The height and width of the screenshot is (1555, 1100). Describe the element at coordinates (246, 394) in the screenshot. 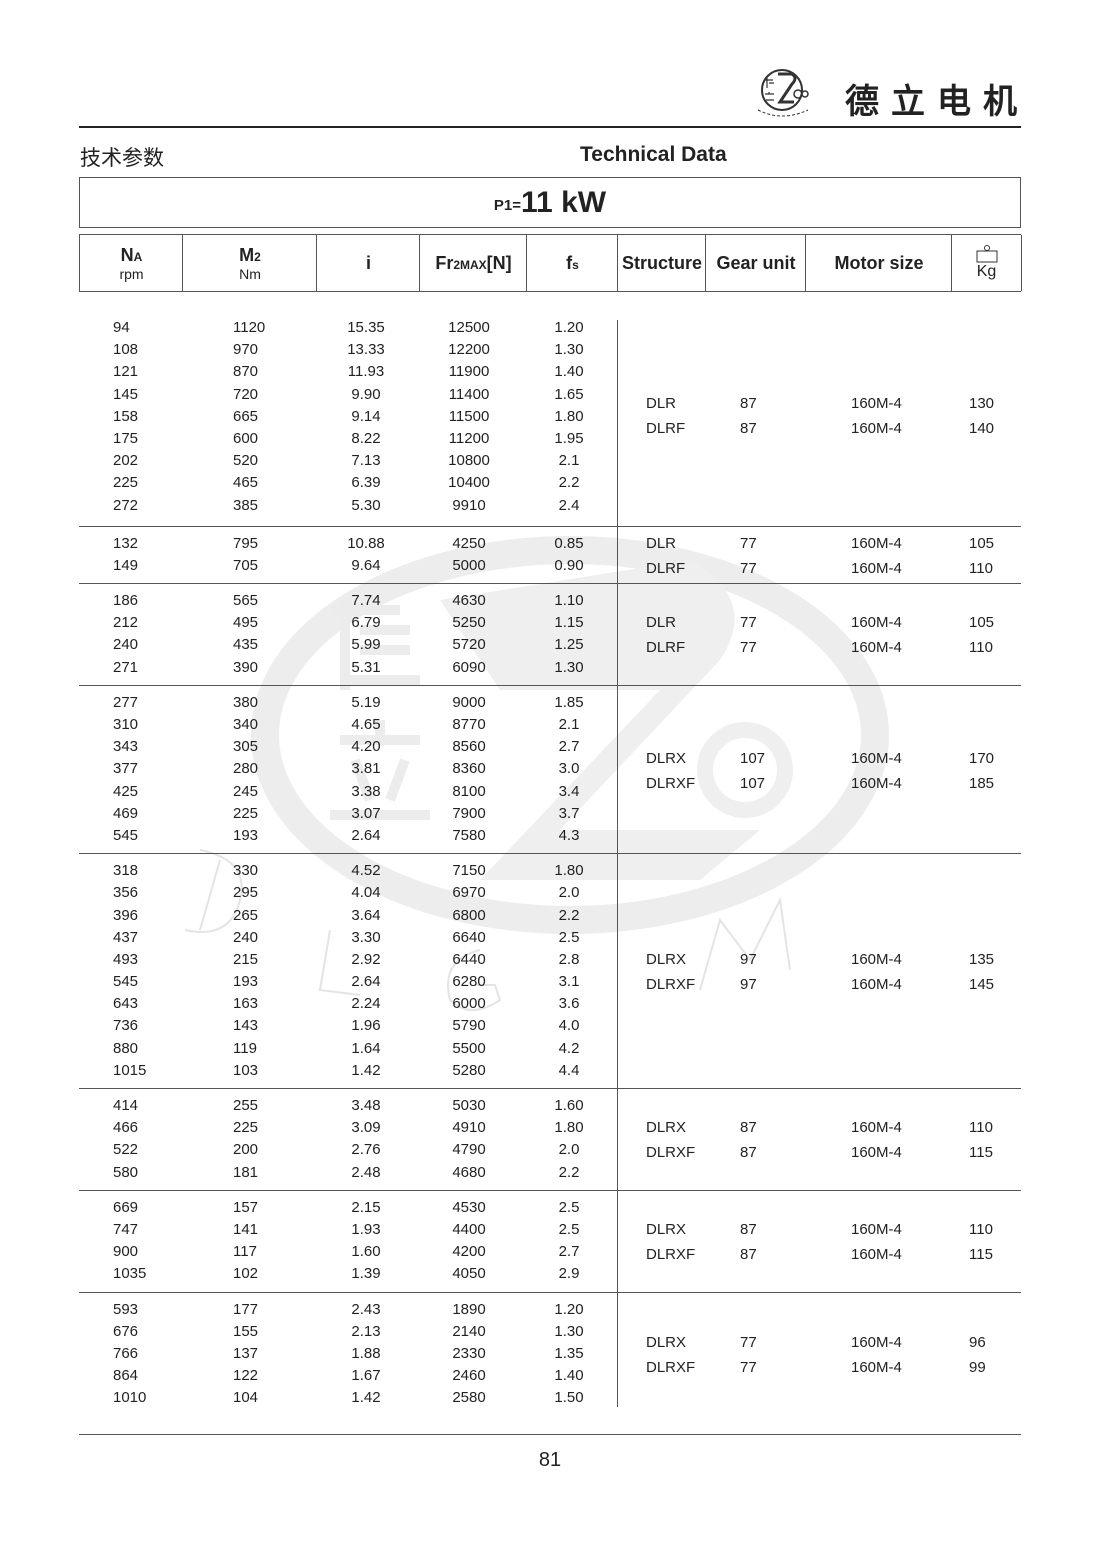

I see `output-torque: 720` at that location.